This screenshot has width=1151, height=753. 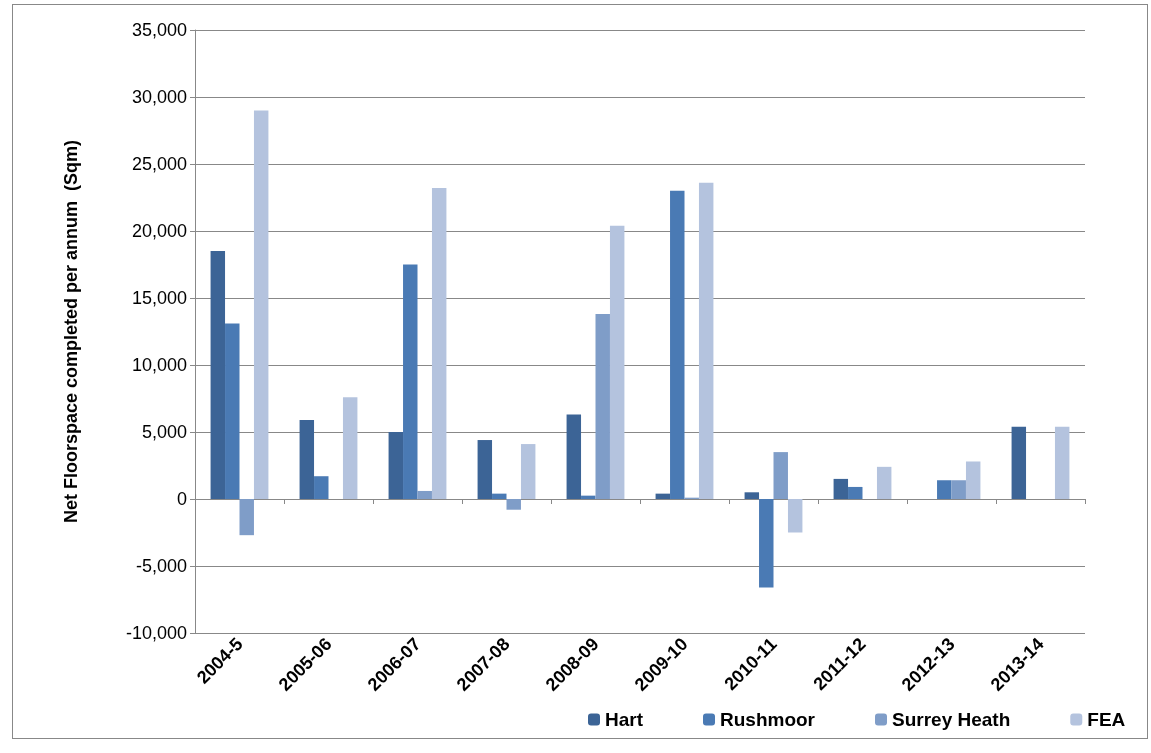 I want to click on y-tick-label: 20,000, so click(x=159, y=231).